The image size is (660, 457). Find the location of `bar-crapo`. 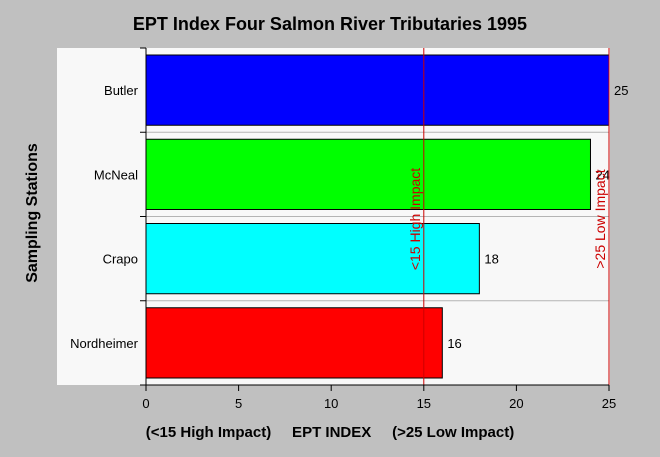

bar-crapo is located at coordinates (312, 259).